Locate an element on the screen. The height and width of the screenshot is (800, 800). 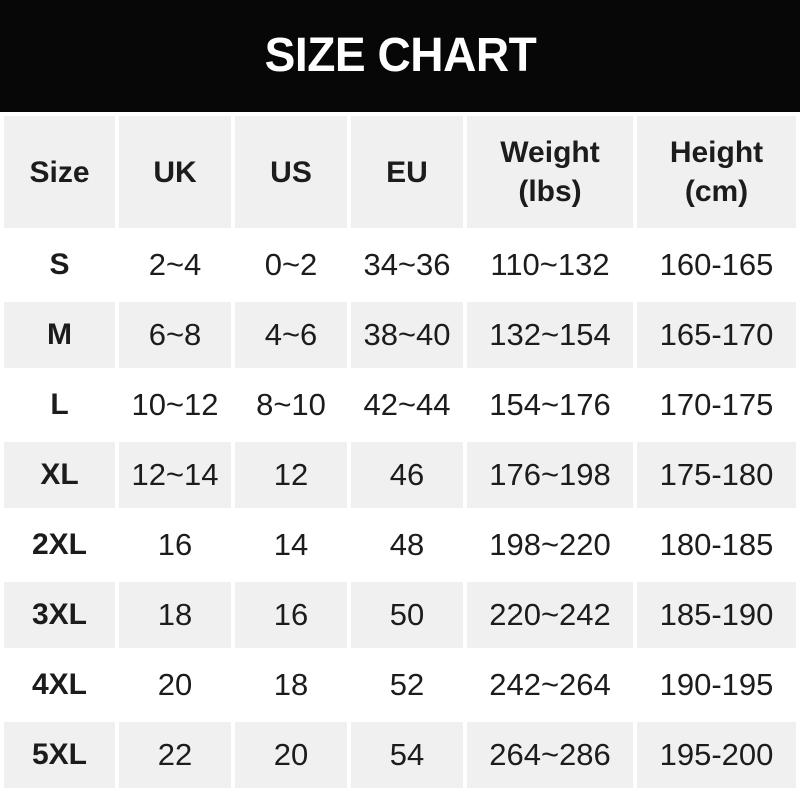
column-header-uk: UK is located at coordinates (175, 172).